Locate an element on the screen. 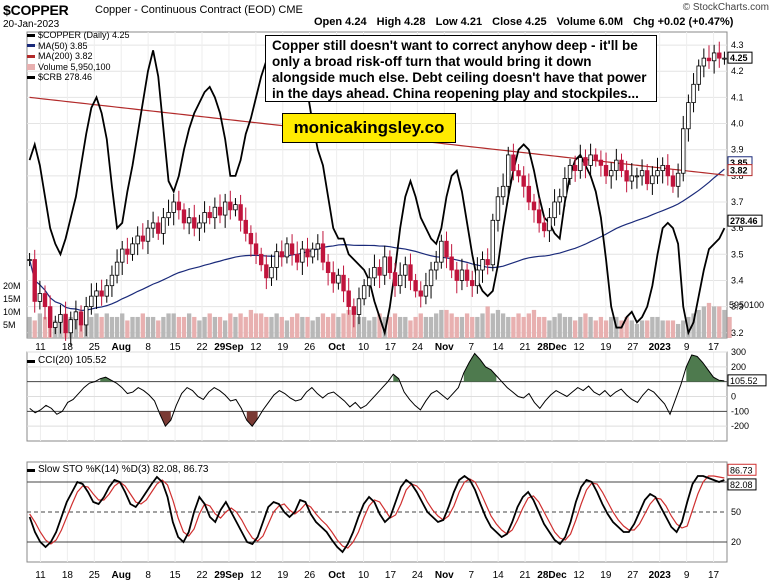 This screenshot has width=773, height=587. change-value: Chg +0.02 (+0.47%) is located at coordinates (683, 22).